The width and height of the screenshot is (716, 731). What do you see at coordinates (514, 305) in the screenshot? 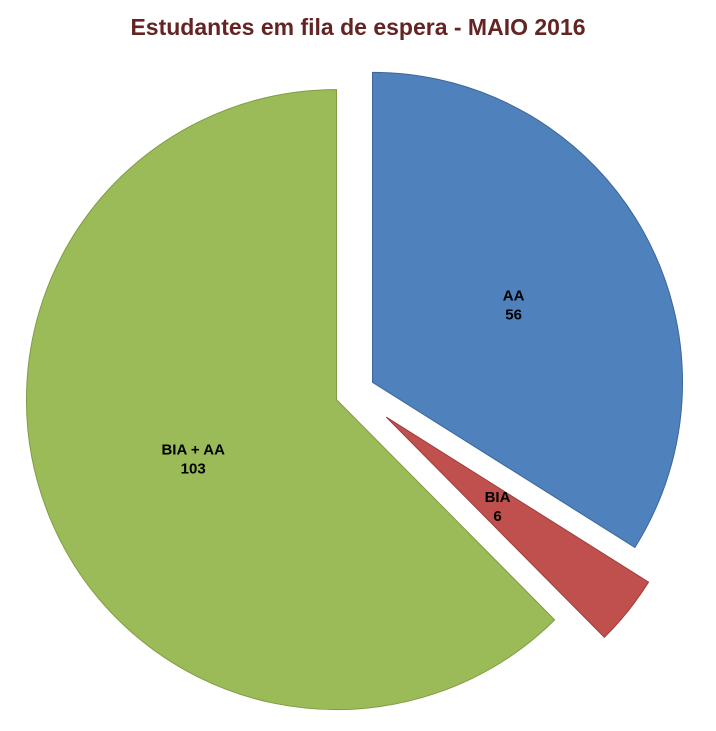
I see `pie-slice-label-aa: AA 56` at bounding box center [514, 305].